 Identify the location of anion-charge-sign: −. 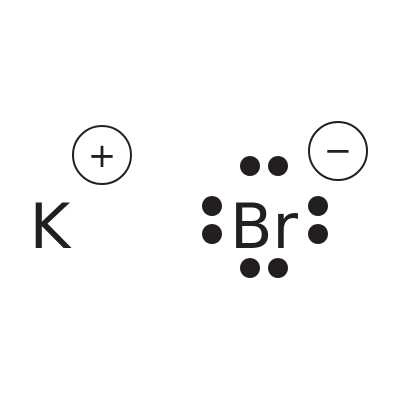
(338, 151).